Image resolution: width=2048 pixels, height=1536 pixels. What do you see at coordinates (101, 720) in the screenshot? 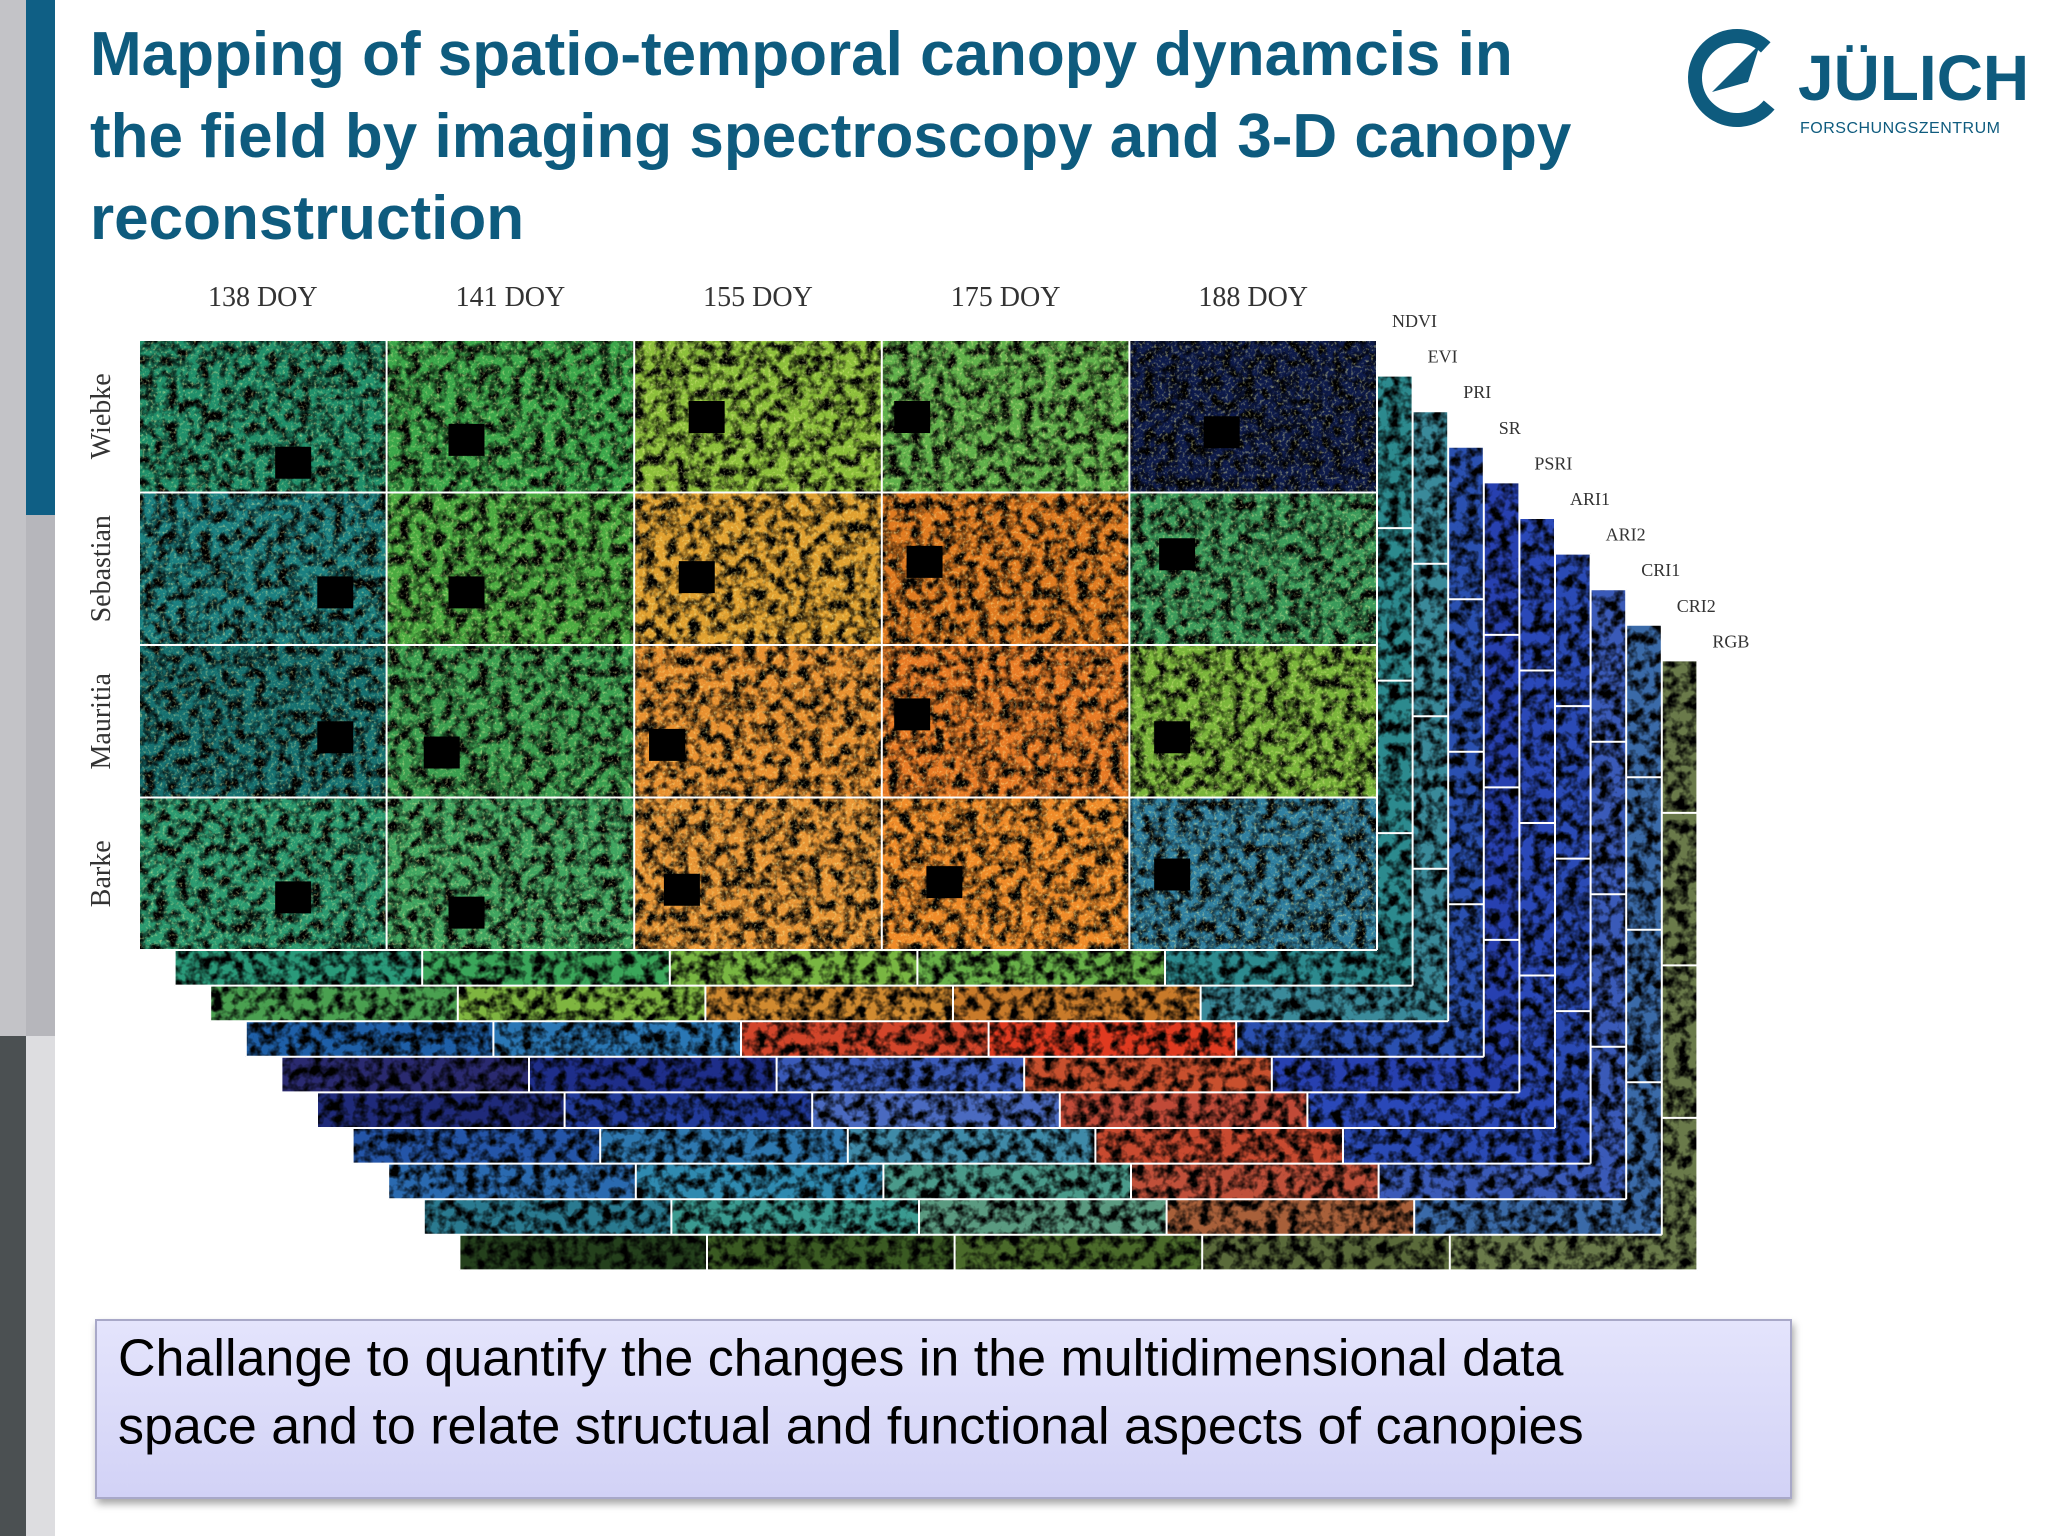
I see `row-label: Mauritia` at bounding box center [101, 720].